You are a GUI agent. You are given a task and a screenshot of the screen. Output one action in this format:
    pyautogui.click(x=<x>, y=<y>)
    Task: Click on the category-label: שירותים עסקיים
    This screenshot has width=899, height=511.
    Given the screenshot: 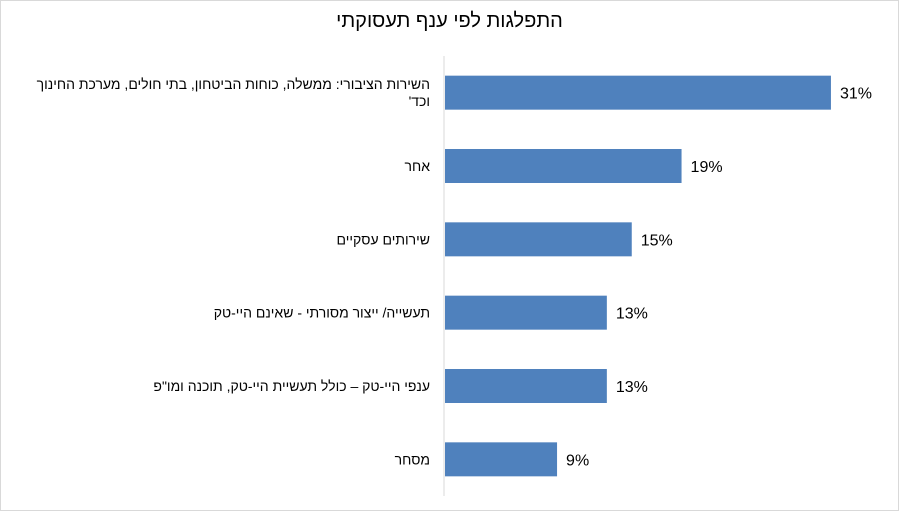 What is the action you would take?
    pyautogui.click(x=383, y=239)
    